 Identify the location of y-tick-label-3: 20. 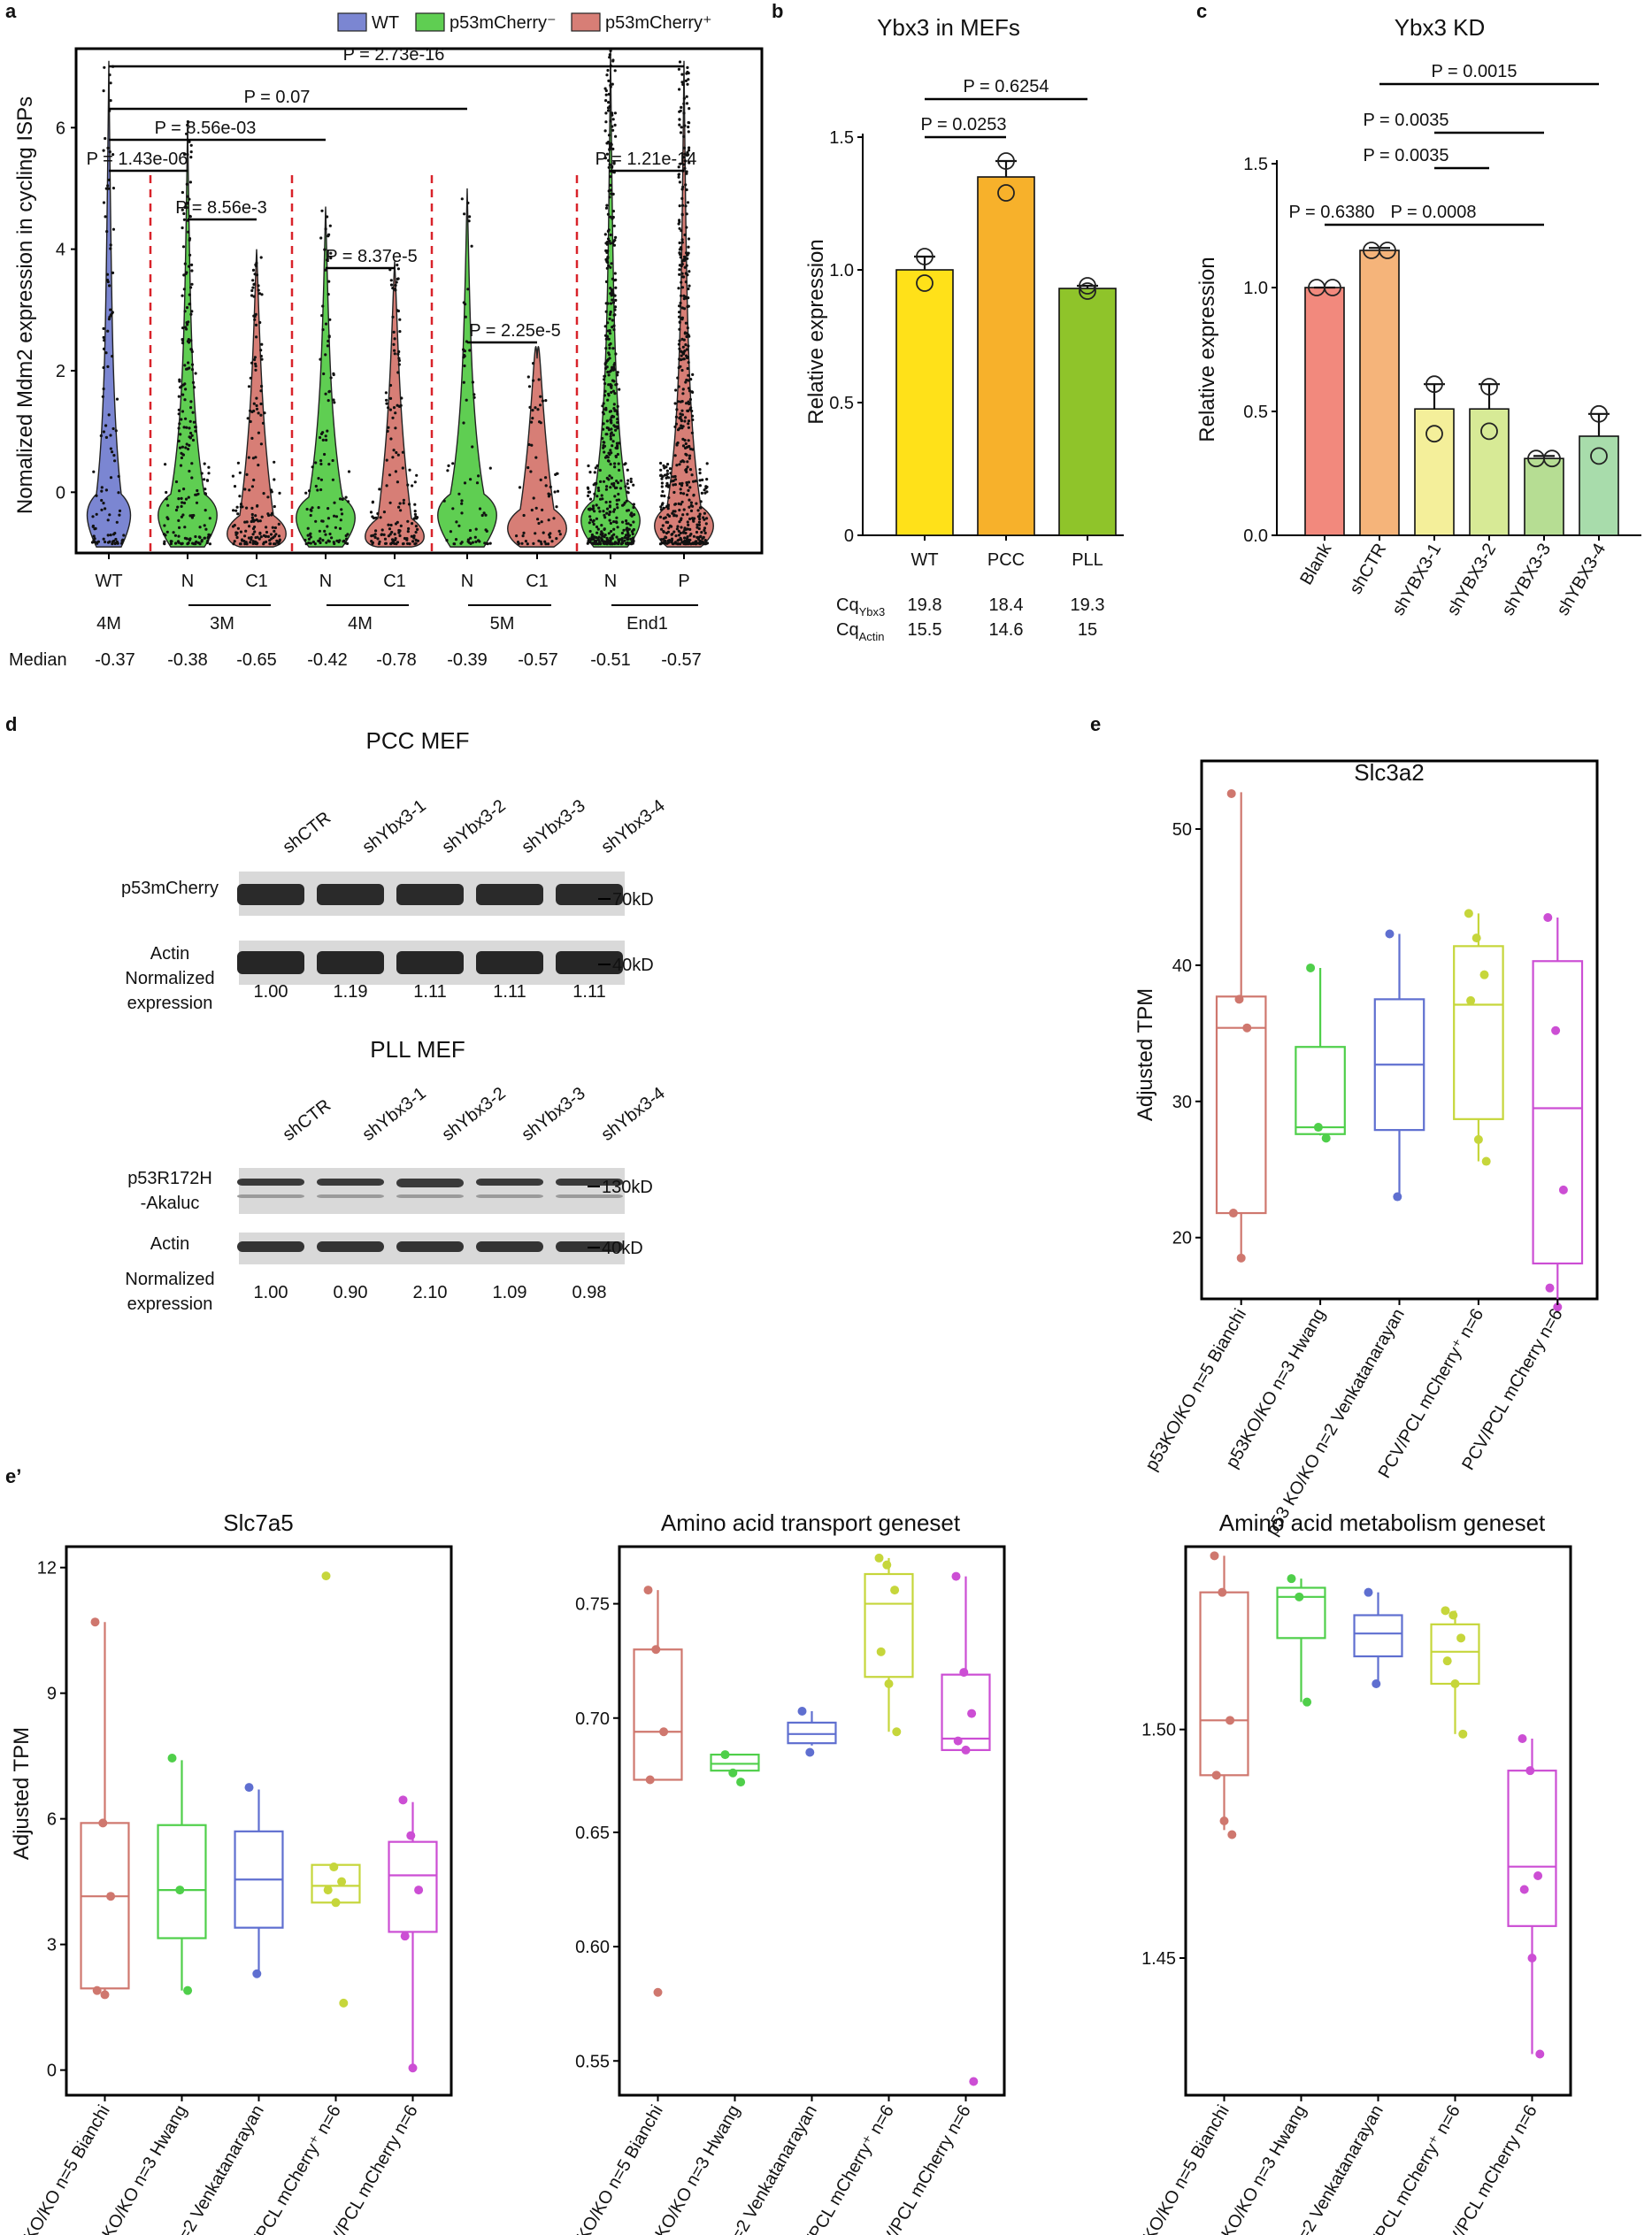
(1182, 1239).